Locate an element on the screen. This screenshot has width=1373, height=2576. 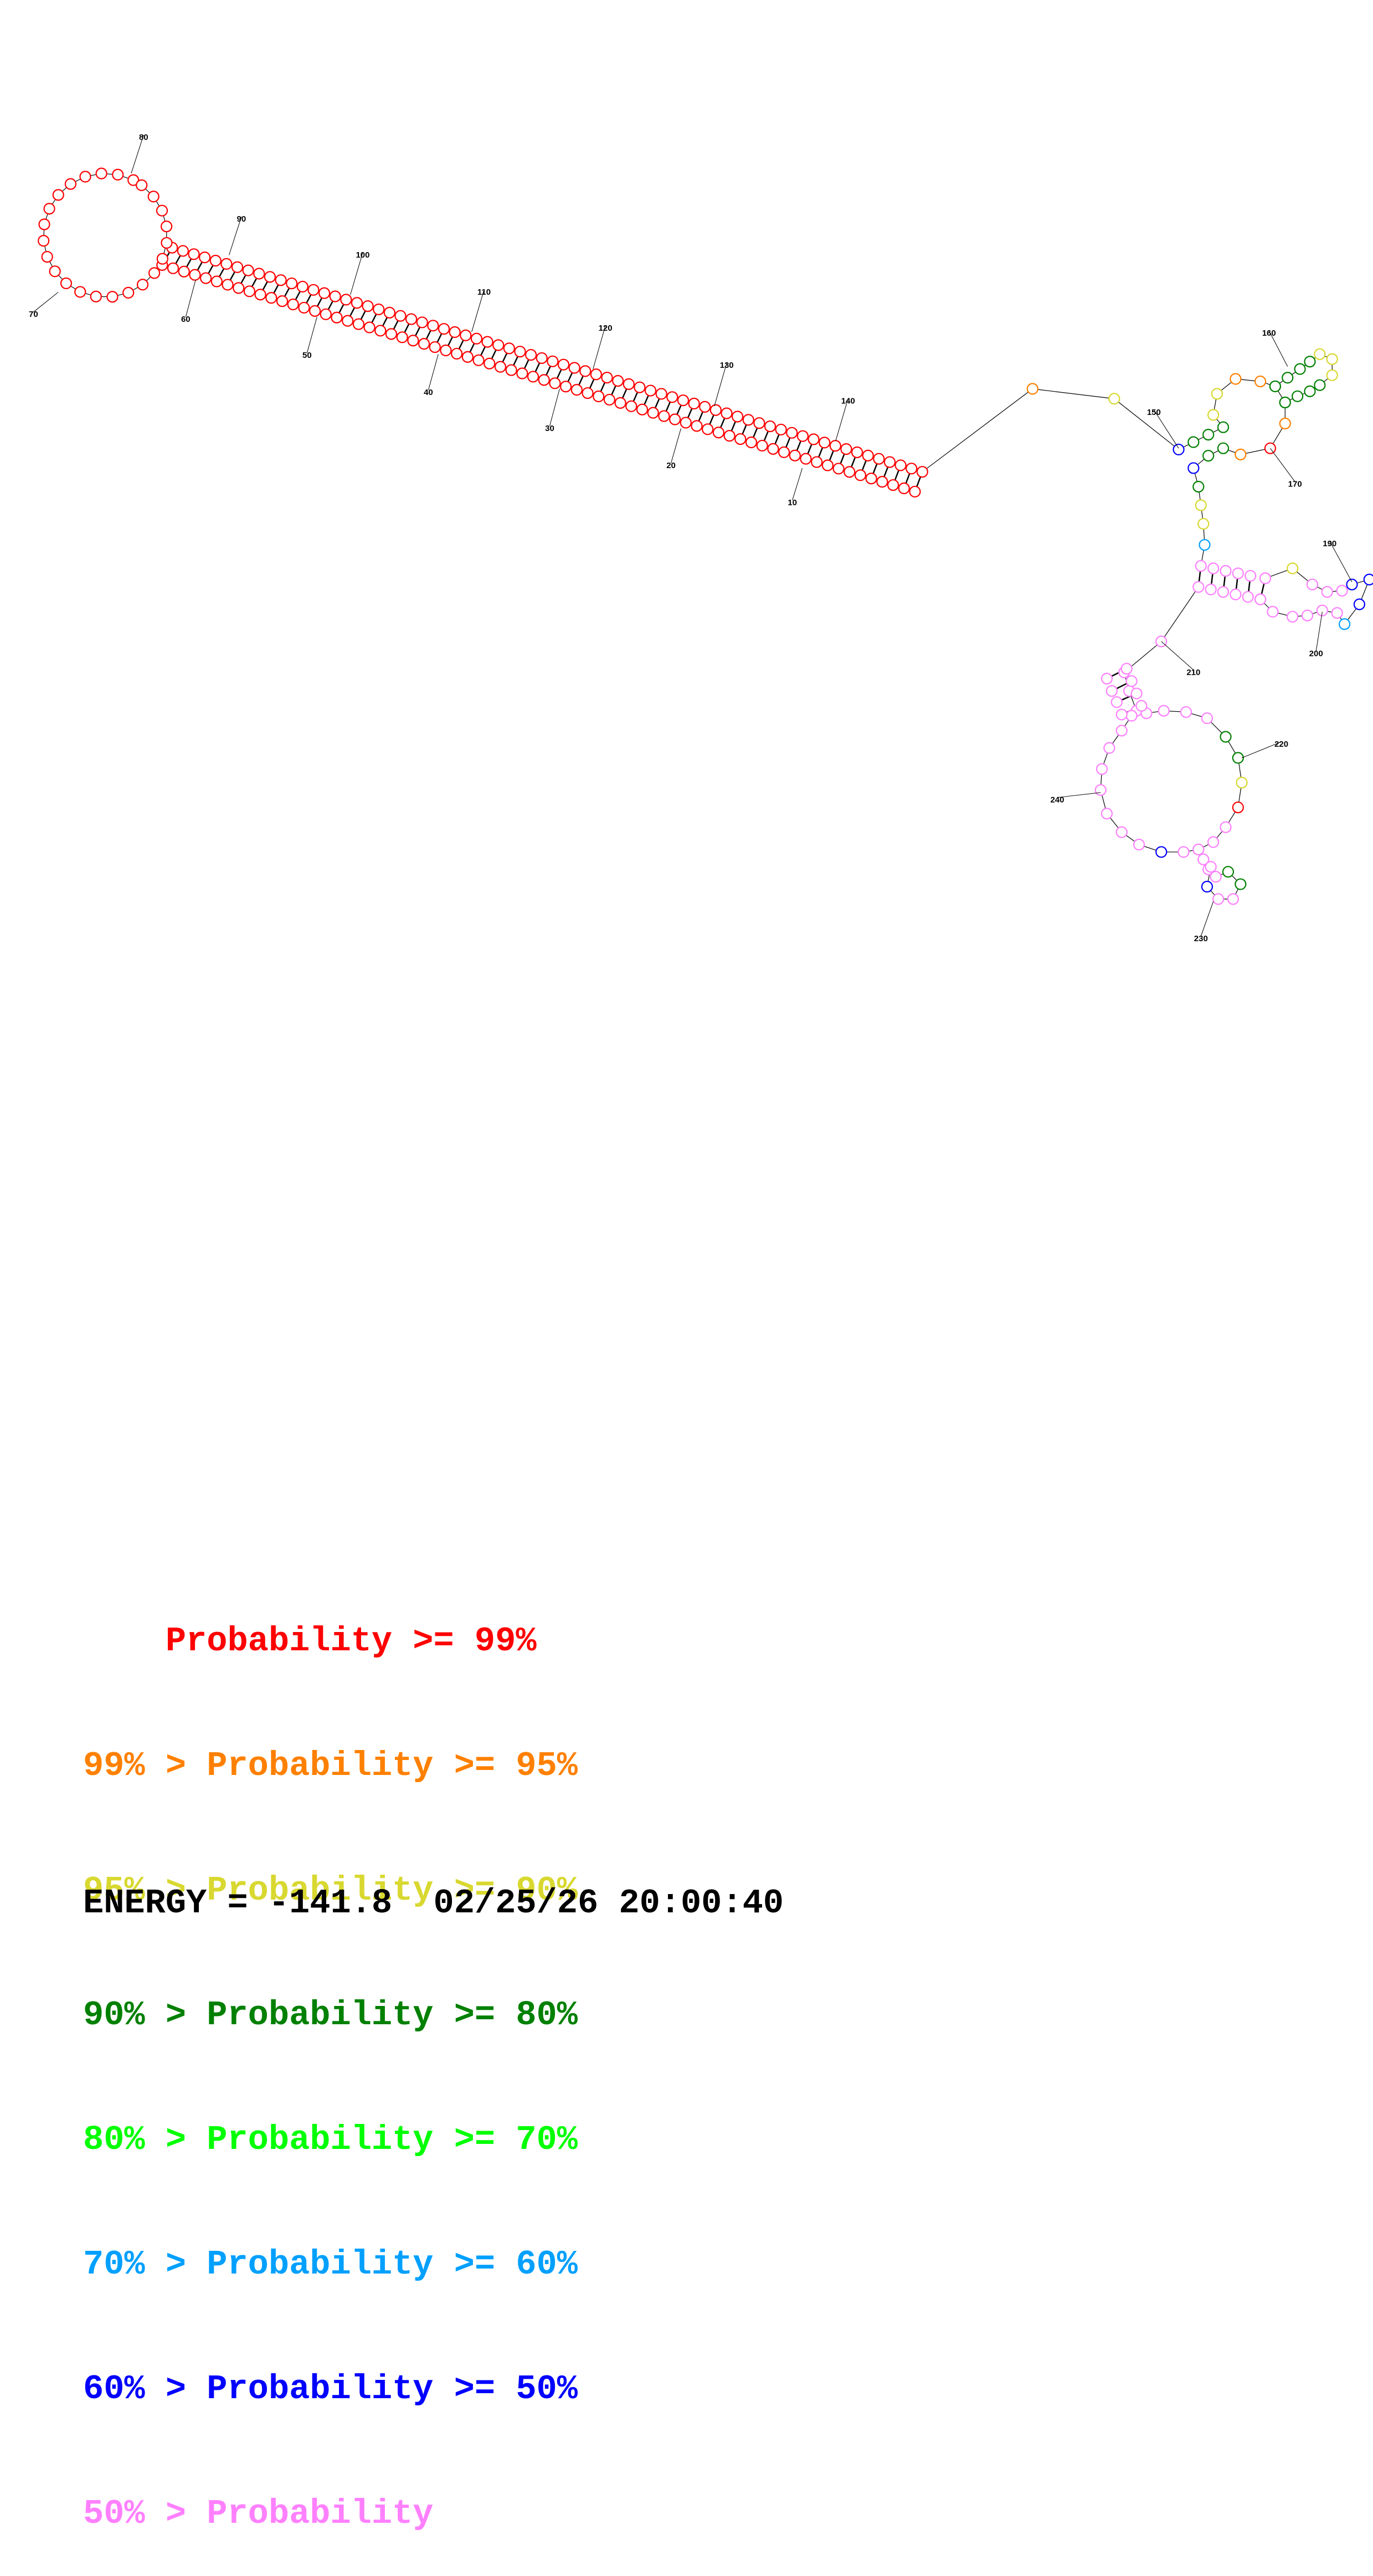
legend-prefix: 50% > is located at coordinates (145, 2513).